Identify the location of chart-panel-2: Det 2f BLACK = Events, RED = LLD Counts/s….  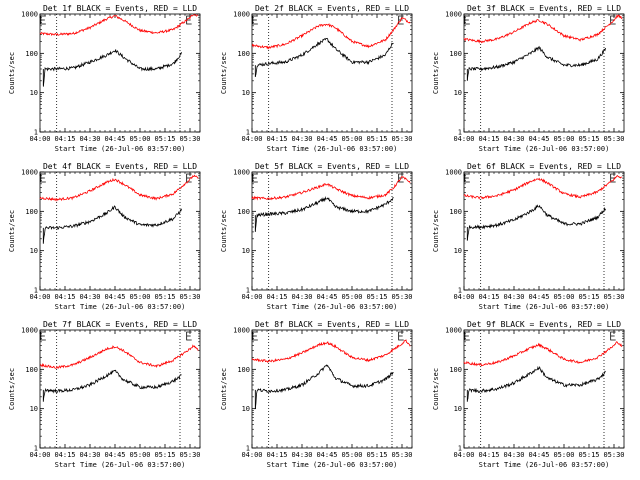
(316, 78).